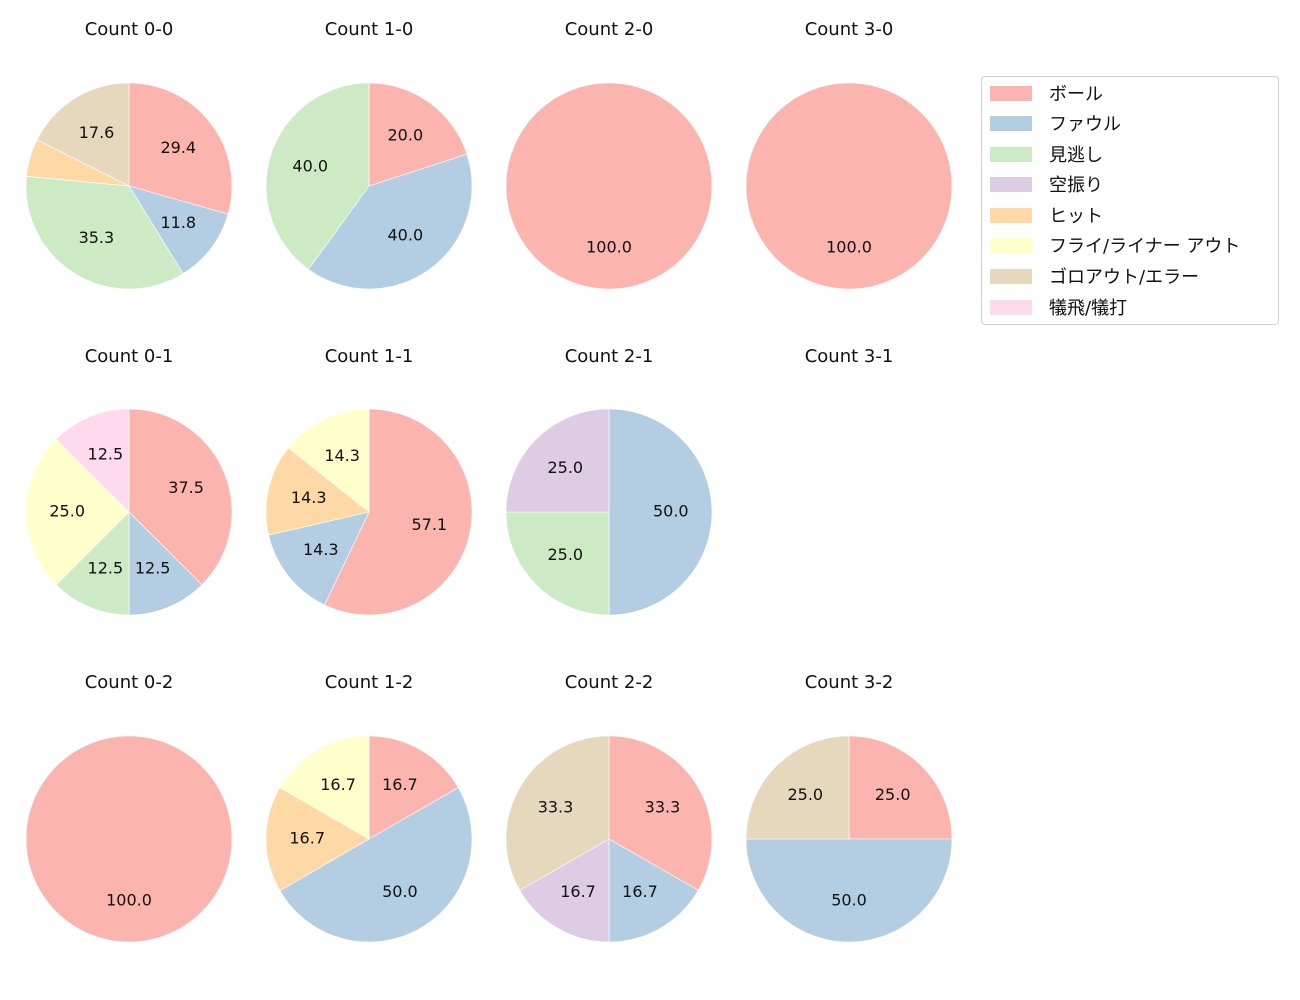 This screenshot has width=1300, height=1000. Describe the element at coordinates (369, 682) in the screenshot. I see `pie-title: Count 1-2` at that location.